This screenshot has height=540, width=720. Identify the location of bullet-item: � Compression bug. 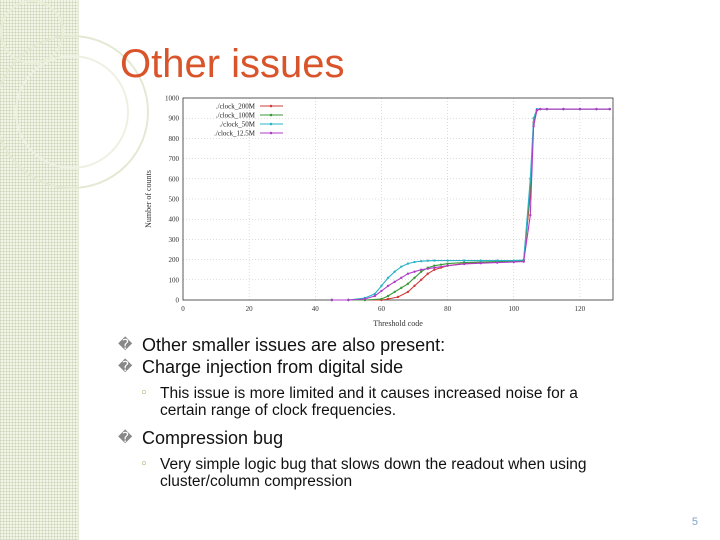
(413, 438).